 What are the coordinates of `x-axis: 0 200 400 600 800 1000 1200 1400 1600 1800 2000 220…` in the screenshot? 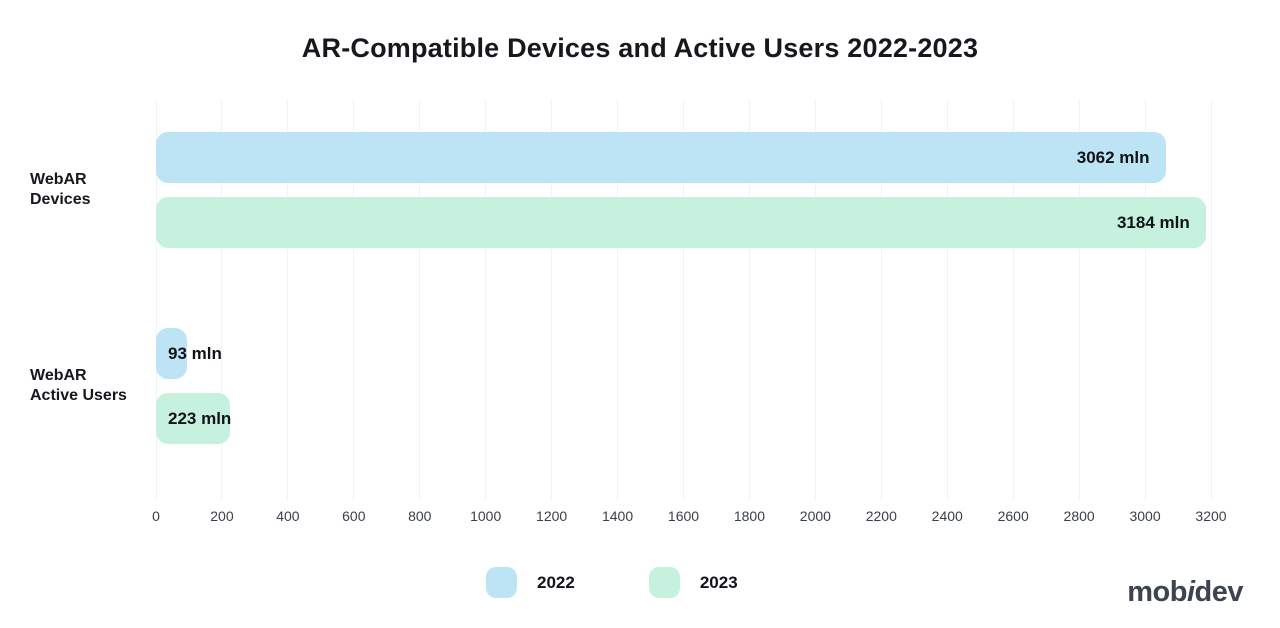 It's located at (640, 518).